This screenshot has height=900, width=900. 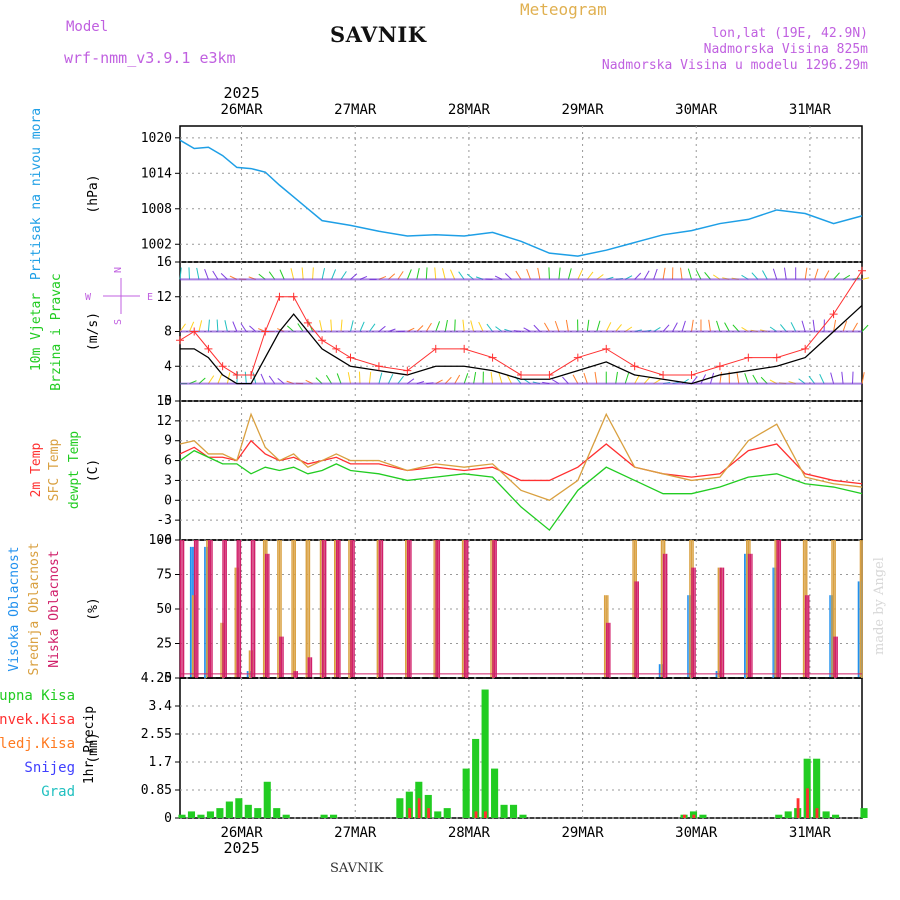 I want to click on day-label-bottom: 29MAR, so click(x=582, y=833).